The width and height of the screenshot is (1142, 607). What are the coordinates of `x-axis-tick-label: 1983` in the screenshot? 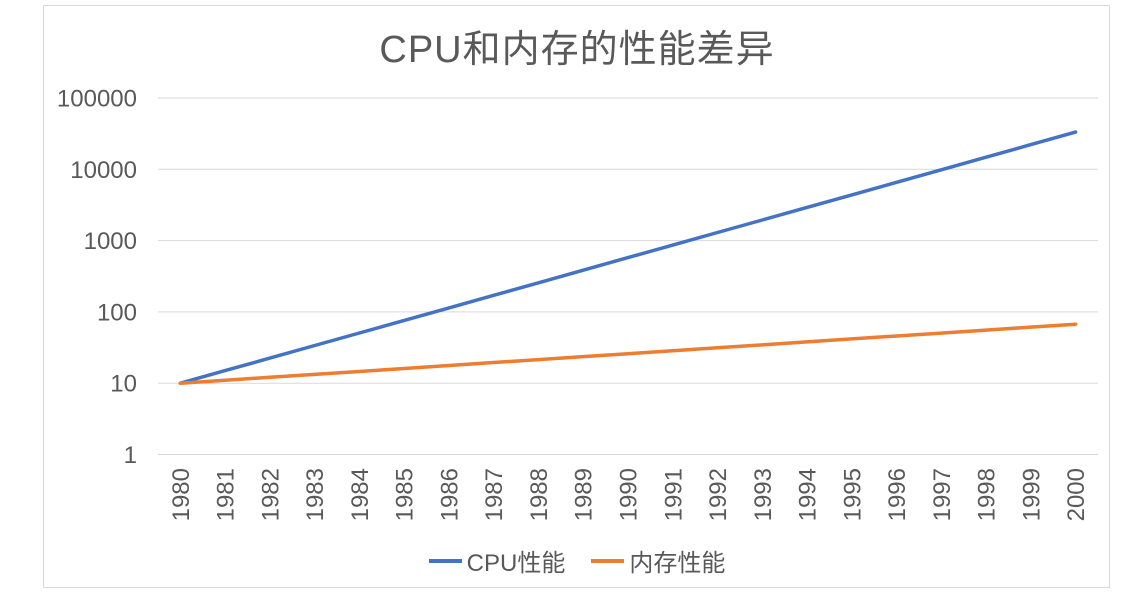 It's located at (315, 494).